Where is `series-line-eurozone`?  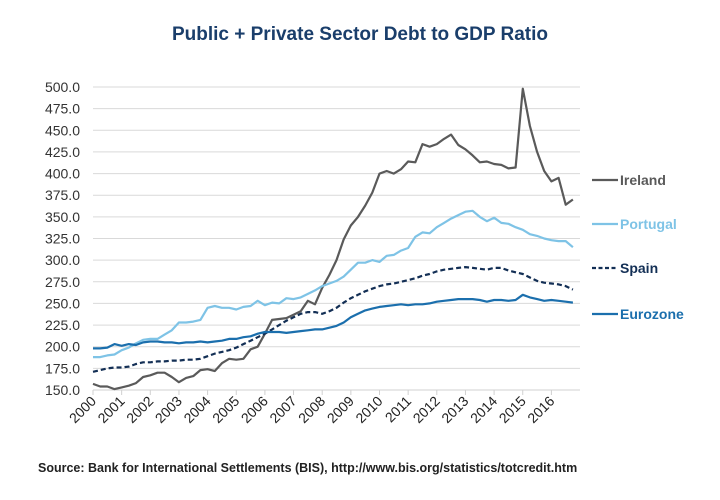
series-line-eurozone is located at coordinates (333, 321).